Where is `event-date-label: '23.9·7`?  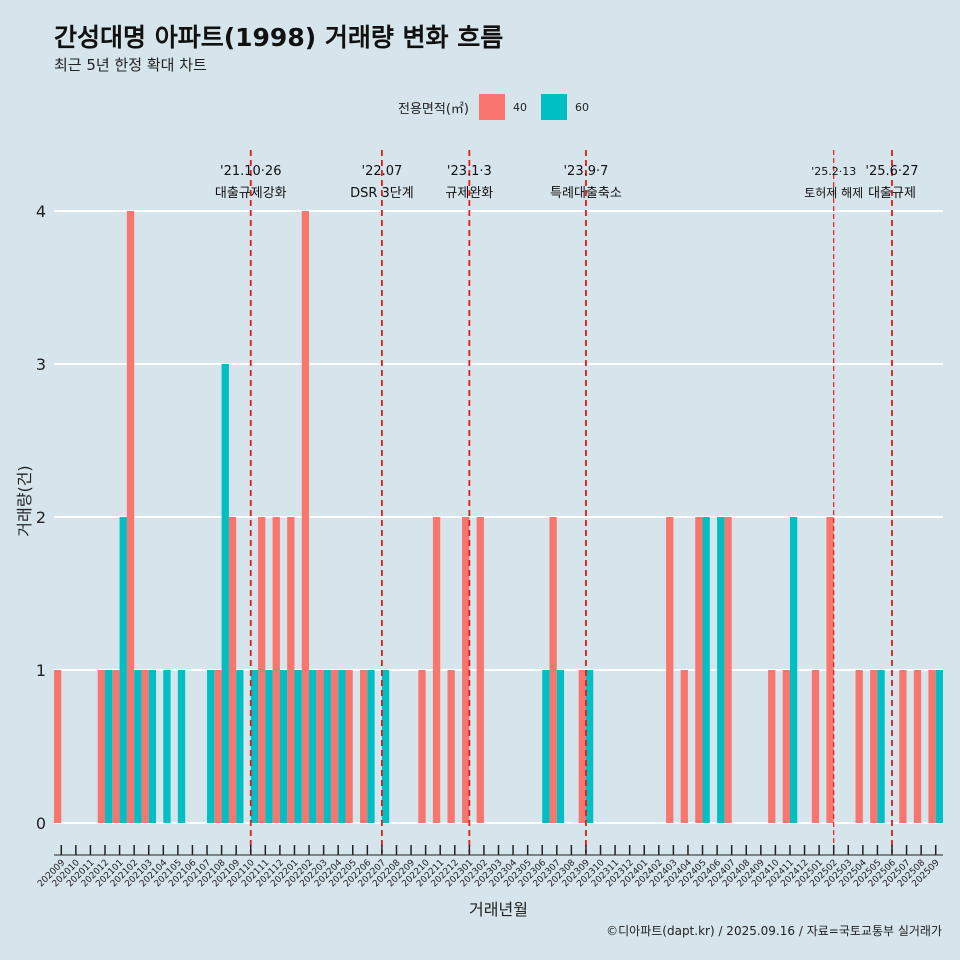
event-date-label: '23.9·7 is located at coordinates (585, 171).